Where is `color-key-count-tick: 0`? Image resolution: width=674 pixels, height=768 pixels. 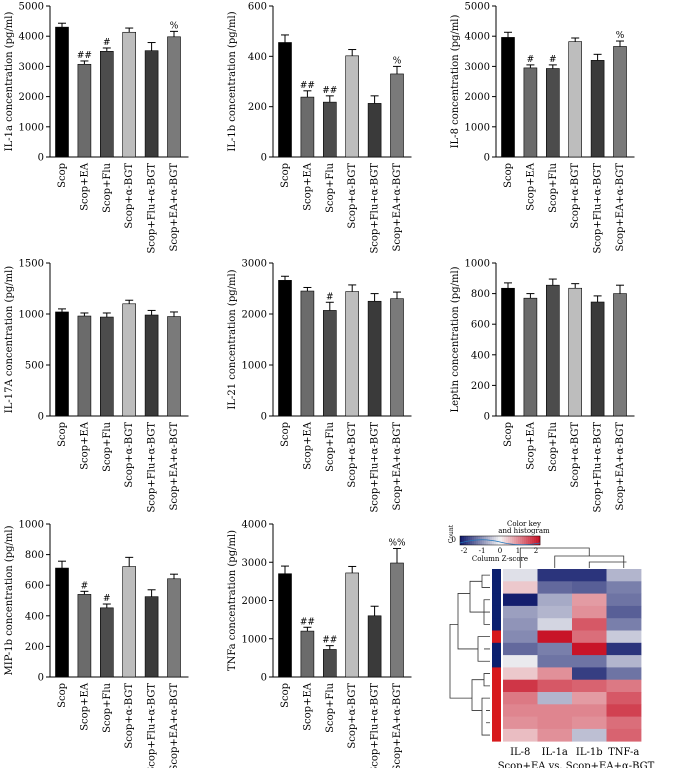
color-key-count-tick: 0 is located at coordinates (454, 540).